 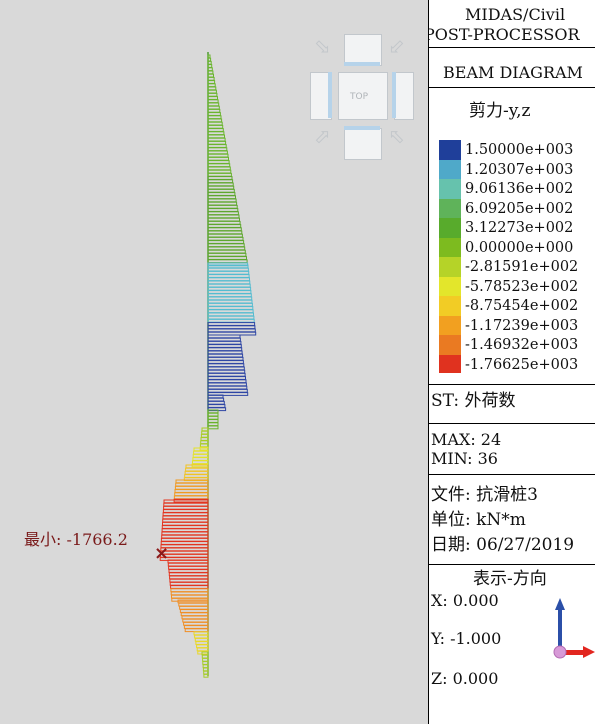 I want to click on view-cube-corner-ne-arrow-icon: ⬃, so click(x=396, y=46).